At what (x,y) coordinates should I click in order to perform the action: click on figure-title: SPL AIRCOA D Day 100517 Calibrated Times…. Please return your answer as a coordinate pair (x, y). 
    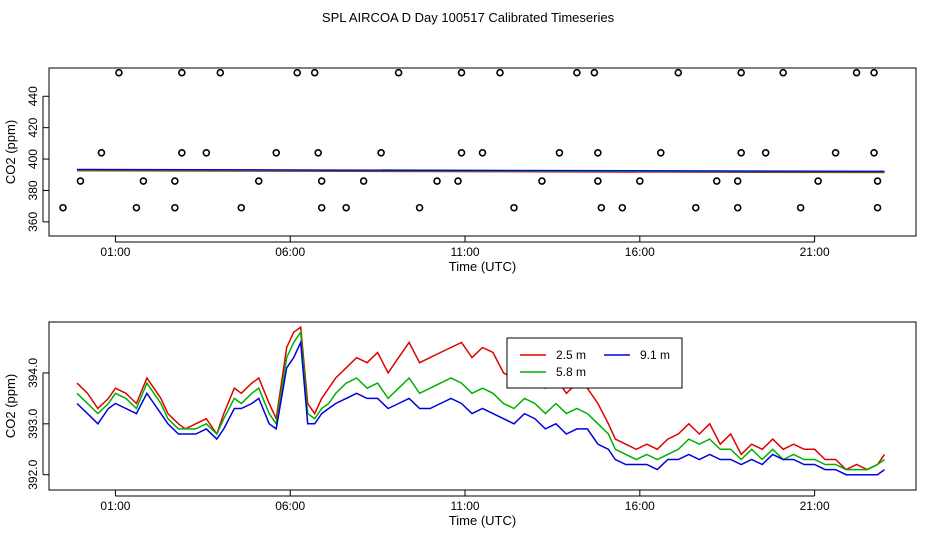
    Looking at the image, I should click on (468, 17).